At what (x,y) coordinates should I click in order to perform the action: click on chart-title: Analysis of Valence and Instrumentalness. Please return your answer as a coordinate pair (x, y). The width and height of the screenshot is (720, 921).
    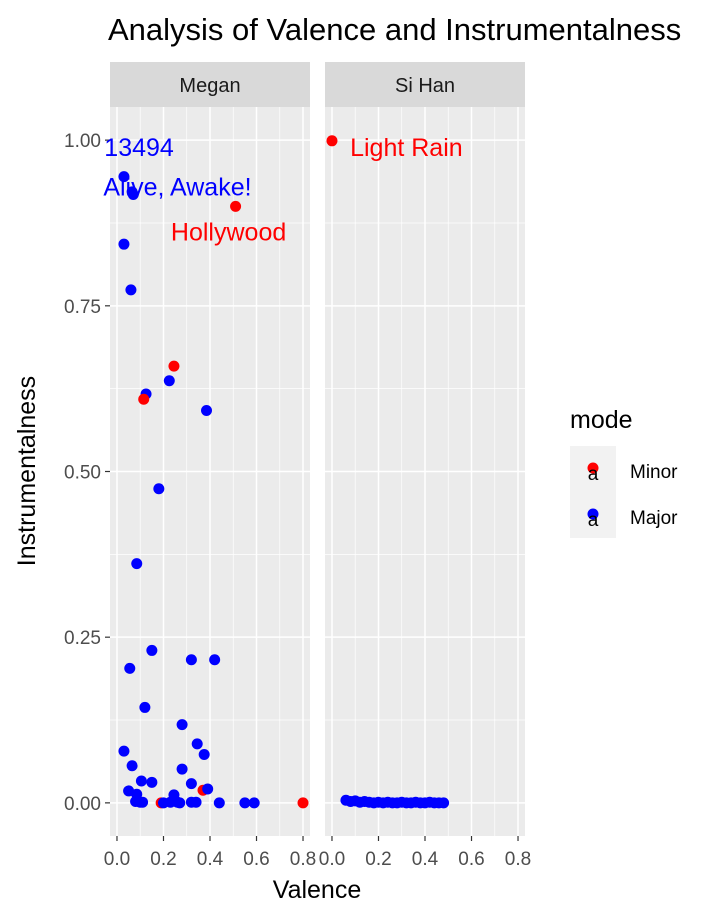
    Looking at the image, I should click on (394, 29).